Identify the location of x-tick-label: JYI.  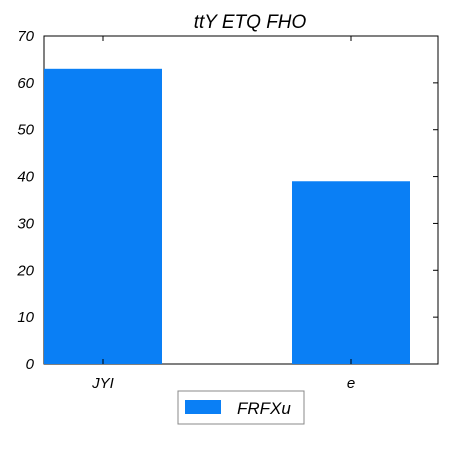
(102, 383).